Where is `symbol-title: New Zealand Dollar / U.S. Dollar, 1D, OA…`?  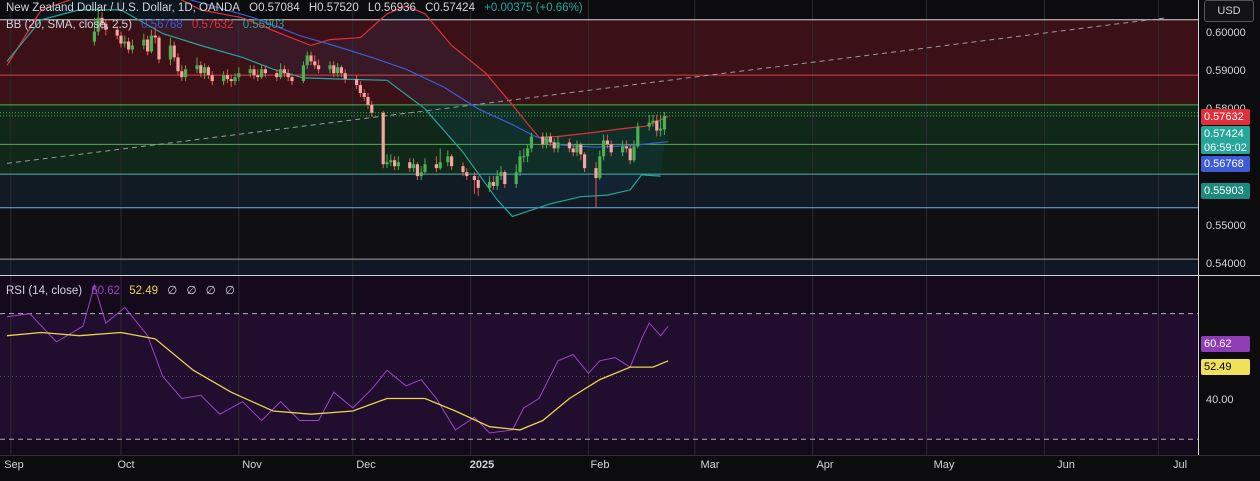 symbol-title: New Zealand Dollar / U.S. Dollar, 1D, OA… is located at coordinates (123, 8).